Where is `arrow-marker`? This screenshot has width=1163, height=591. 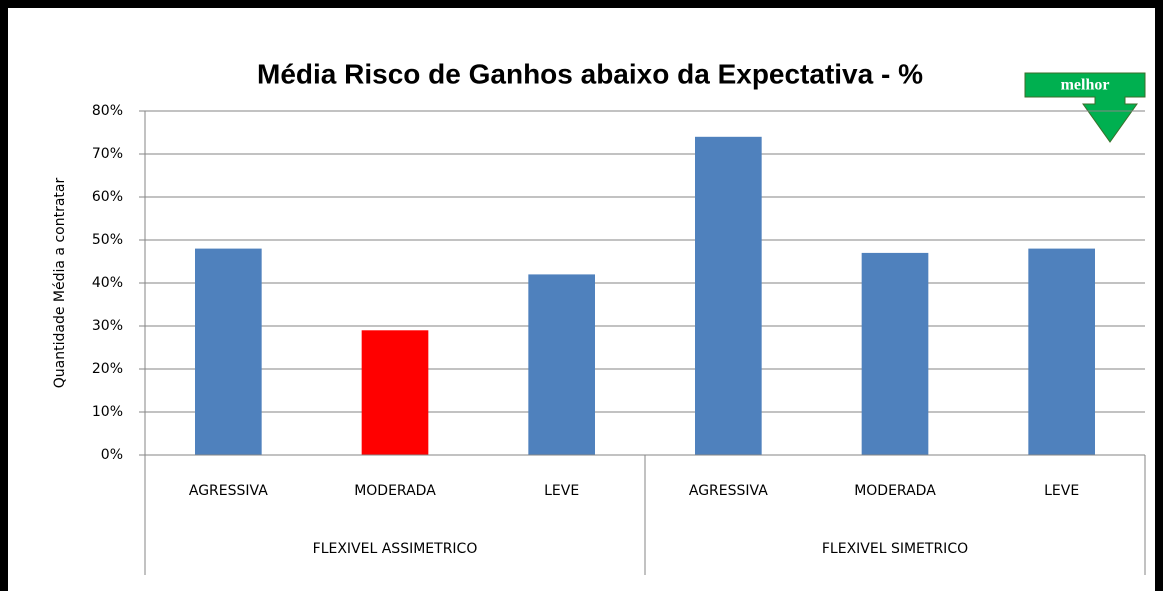 arrow-marker is located at coordinates (1085, 107).